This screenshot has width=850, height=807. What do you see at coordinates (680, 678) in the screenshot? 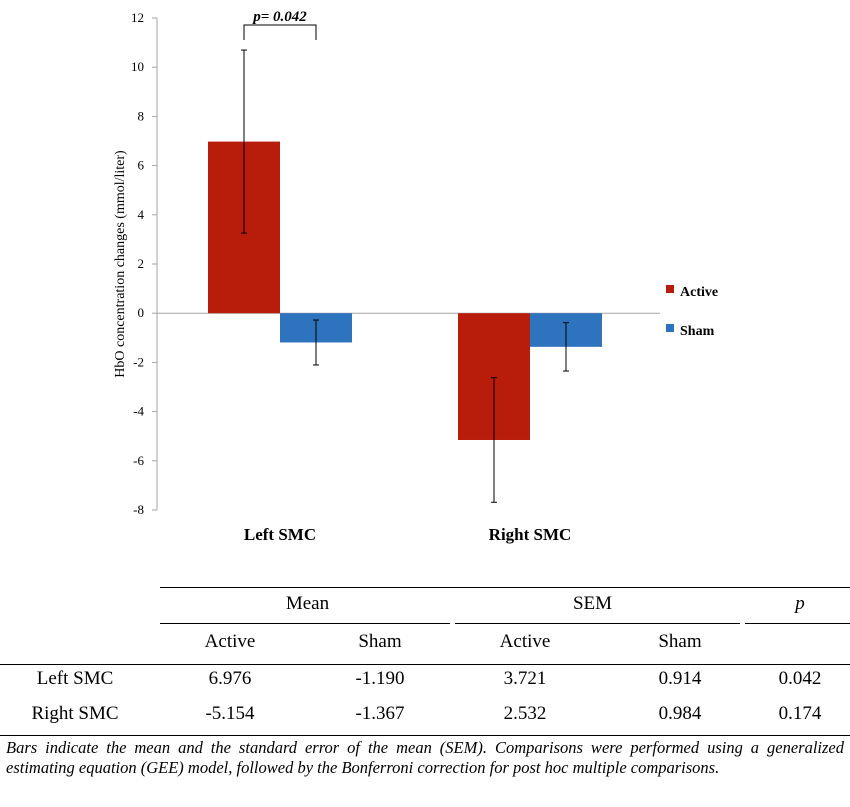
I see `row-left-sem-sham: 0.914` at bounding box center [680, 678].